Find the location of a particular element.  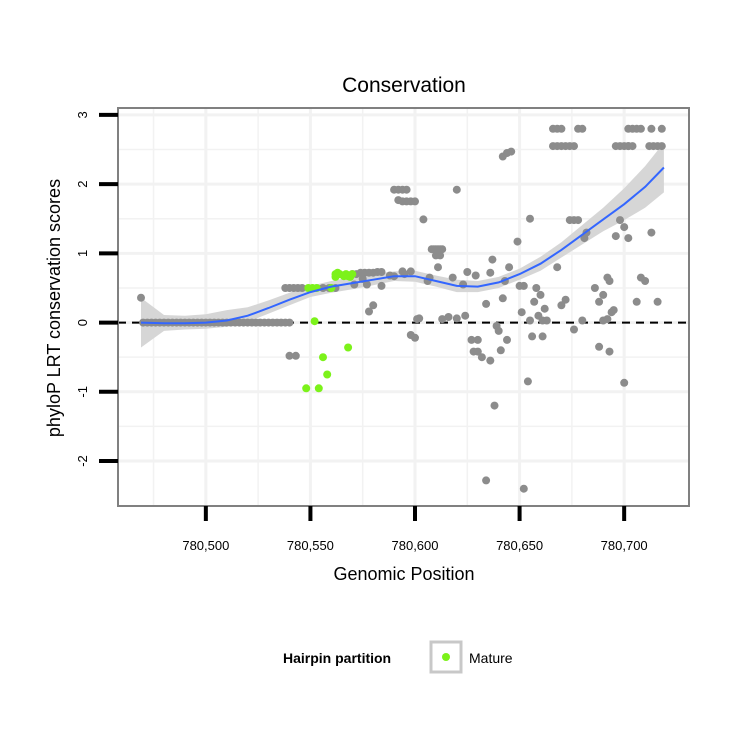

x-tick-label: 780,650 is located at coordinates (519, 545).